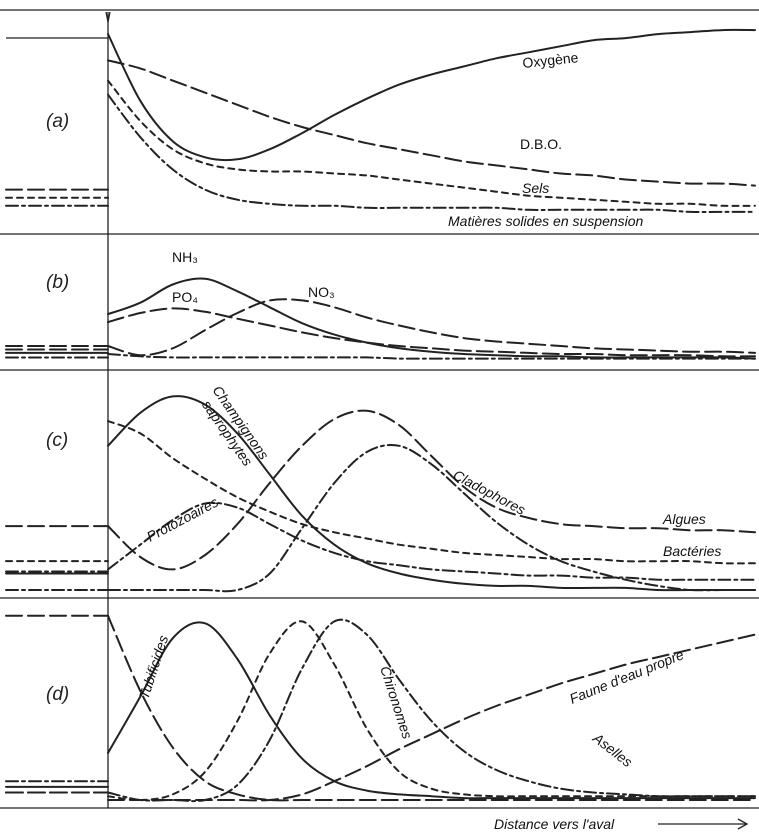  What do you see at coordinates (57, 440) in the screenshot?
I see `panel-label-c: (c)` at bounding box center [57, 440].